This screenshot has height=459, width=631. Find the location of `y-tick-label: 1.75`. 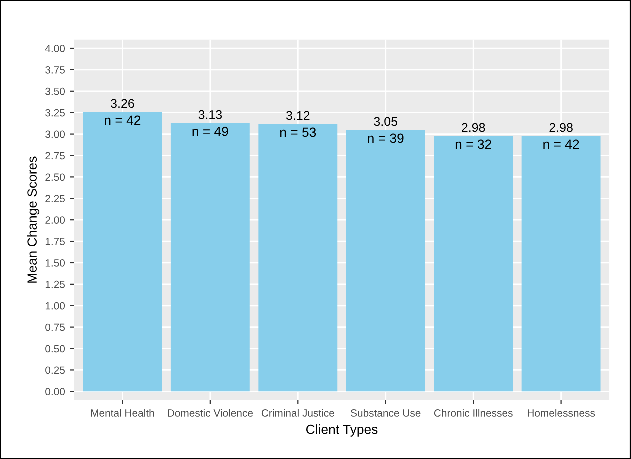

y-tick-label: 1.75 is located at coordinates (55, 242).